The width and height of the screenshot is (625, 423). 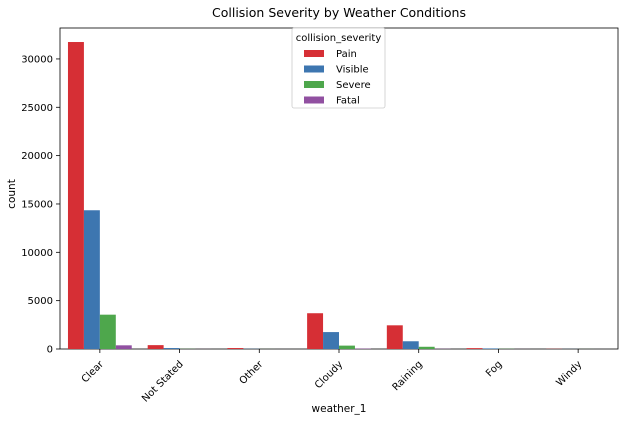 I want to click on y-tick-label: 30000, so click(x=37, y=59).